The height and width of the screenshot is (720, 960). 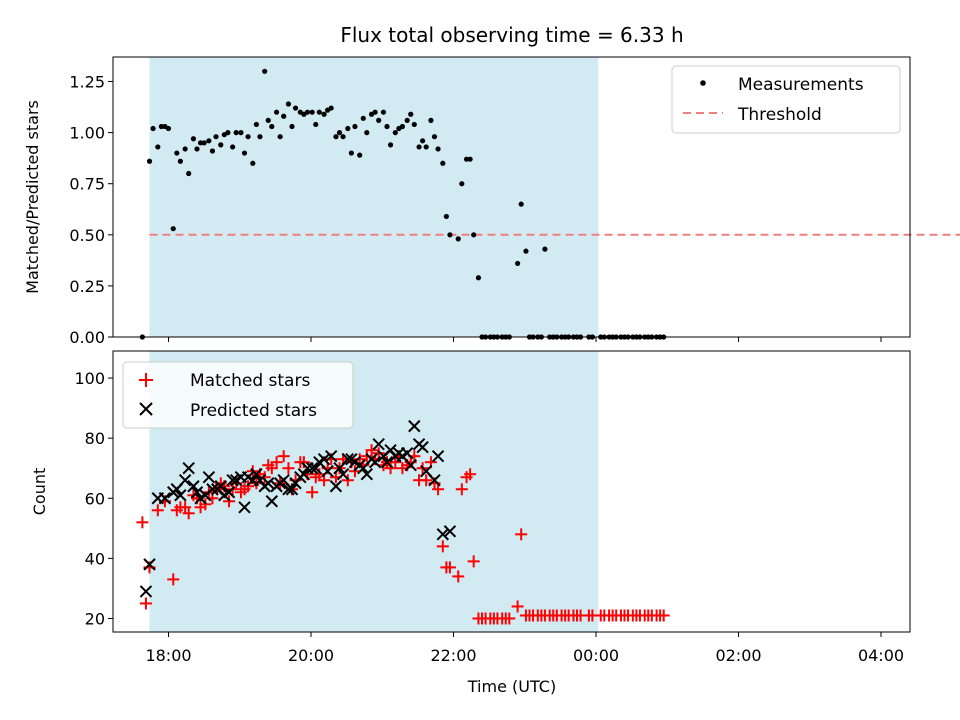 I want to click on x-axis-label: Time (UTC), so click(x=511, y=686).